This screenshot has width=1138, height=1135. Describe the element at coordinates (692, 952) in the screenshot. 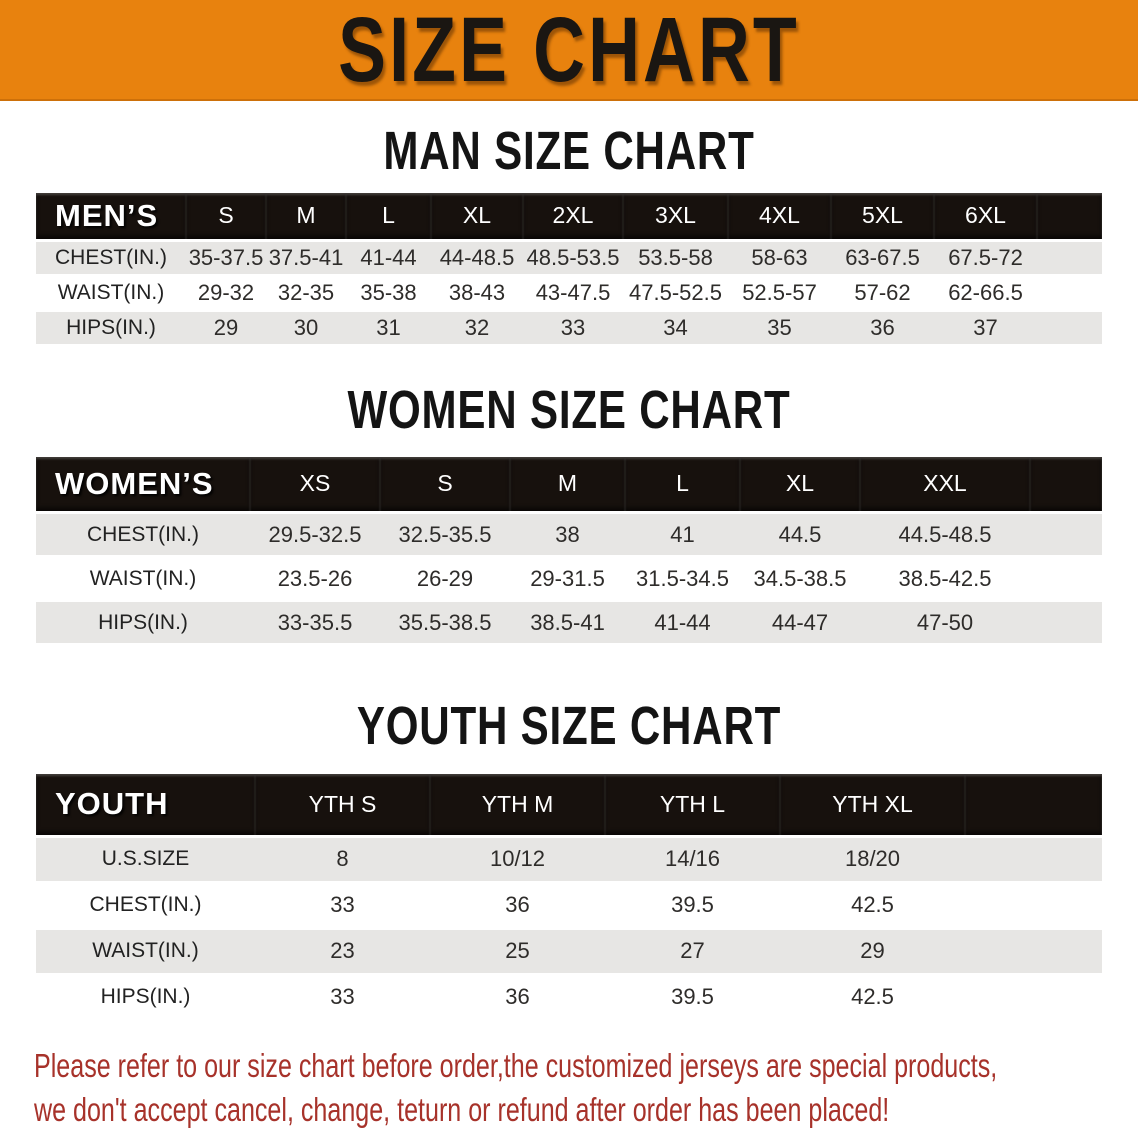

I see `size-value-cell: 27` at that location.